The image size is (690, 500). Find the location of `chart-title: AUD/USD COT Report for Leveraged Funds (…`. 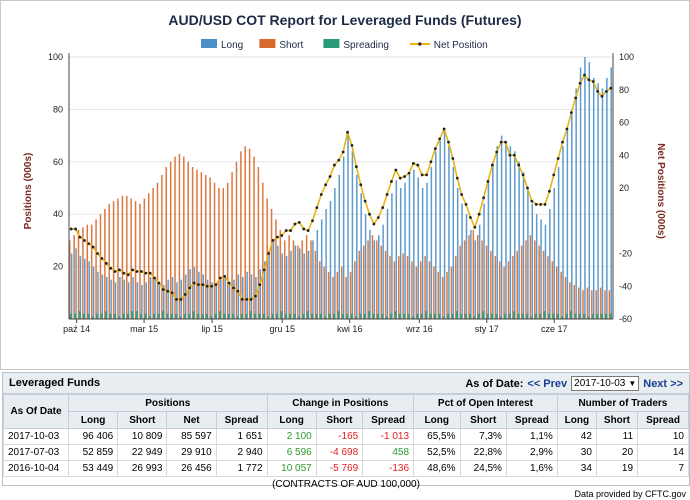

chart-title: AUD/USD COT Report for Leveraged Funds (… is located at coordinates (344, 20).